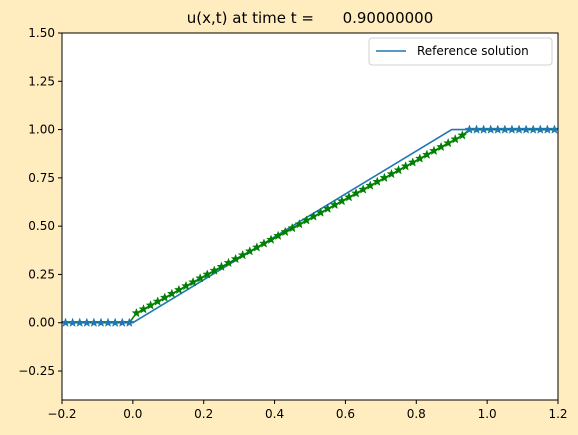 The width and height of the screenshot is (578, 435). What do you see at coordinates (557, 414) in the screenshot?
I see `x-tick-label: 1.2` at bounding box center [557, 414].